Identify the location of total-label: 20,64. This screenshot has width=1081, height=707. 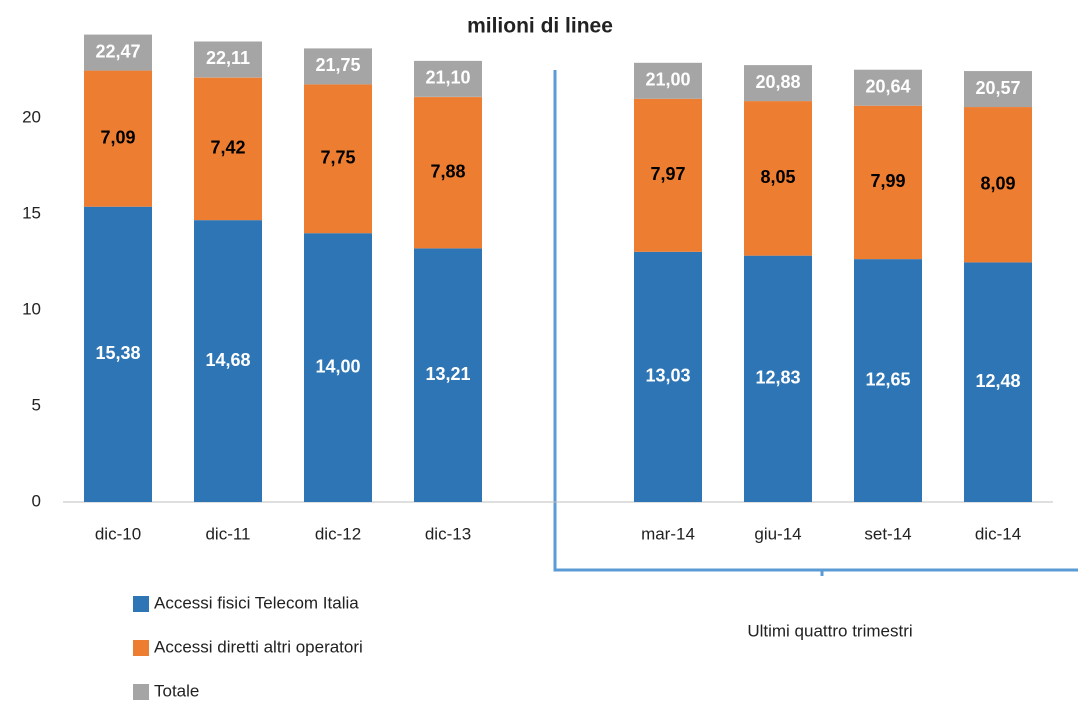
(887, 86).